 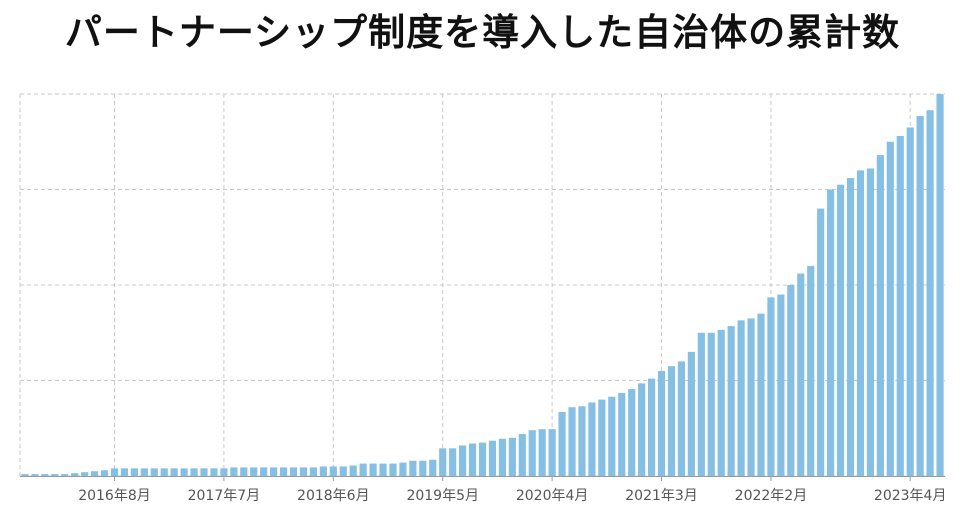 What do you see at coordinates (482, 32) in the screenshot?
I see `chart-title: パートナーシップ制度を導入した自治体の累計数` at bounding box center [482, 32].